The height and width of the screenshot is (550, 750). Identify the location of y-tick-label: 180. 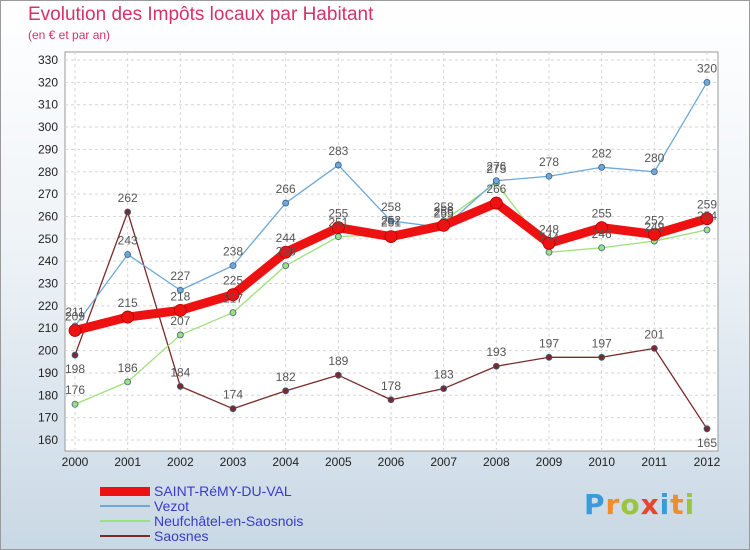
(48, 395).